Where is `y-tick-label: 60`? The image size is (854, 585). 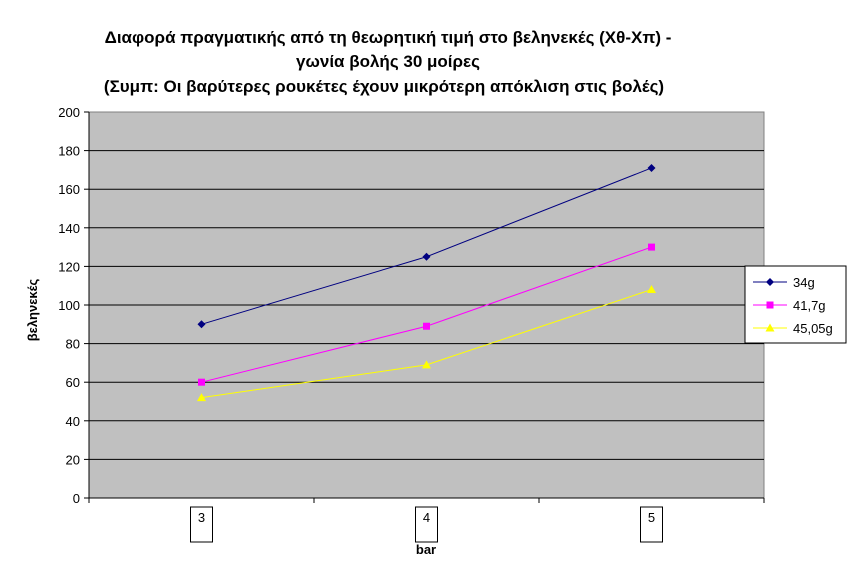 y-tick-label: 60 is located at coordinates (73, 382).